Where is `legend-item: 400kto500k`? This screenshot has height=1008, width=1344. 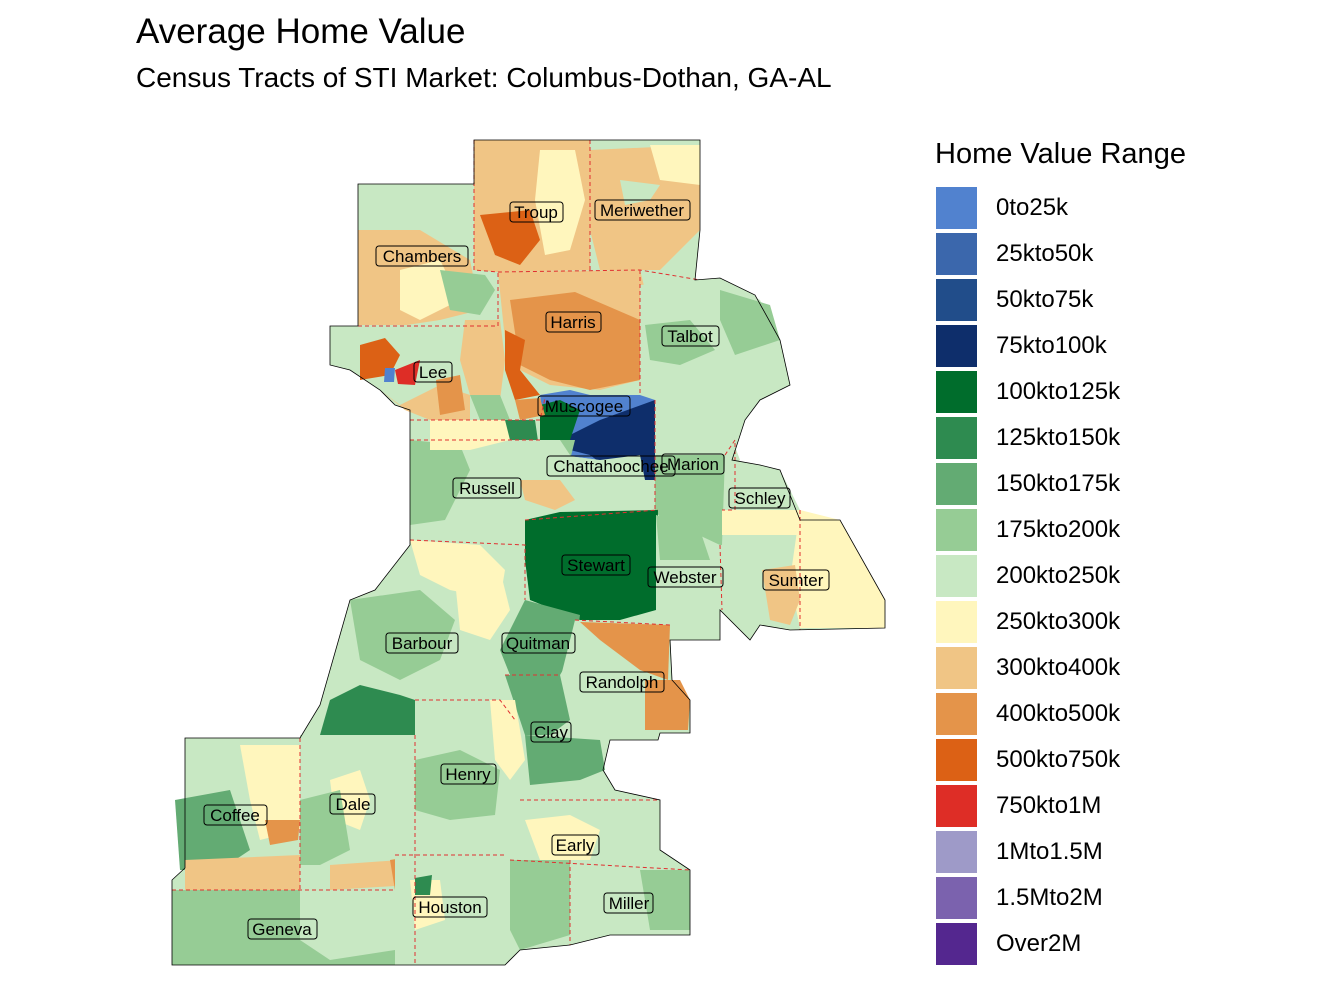 legend-item: 400kto500k is located at coordinates (1027, 714).